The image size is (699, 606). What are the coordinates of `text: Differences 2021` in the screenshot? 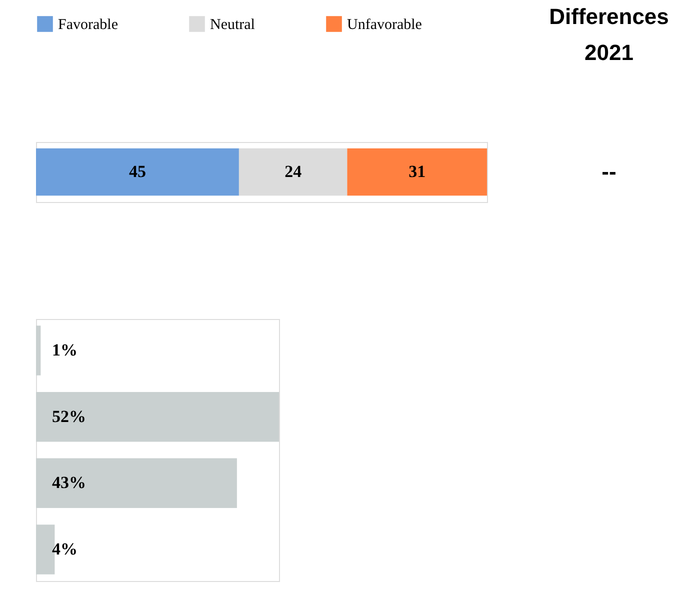 It's located at (609, 34).